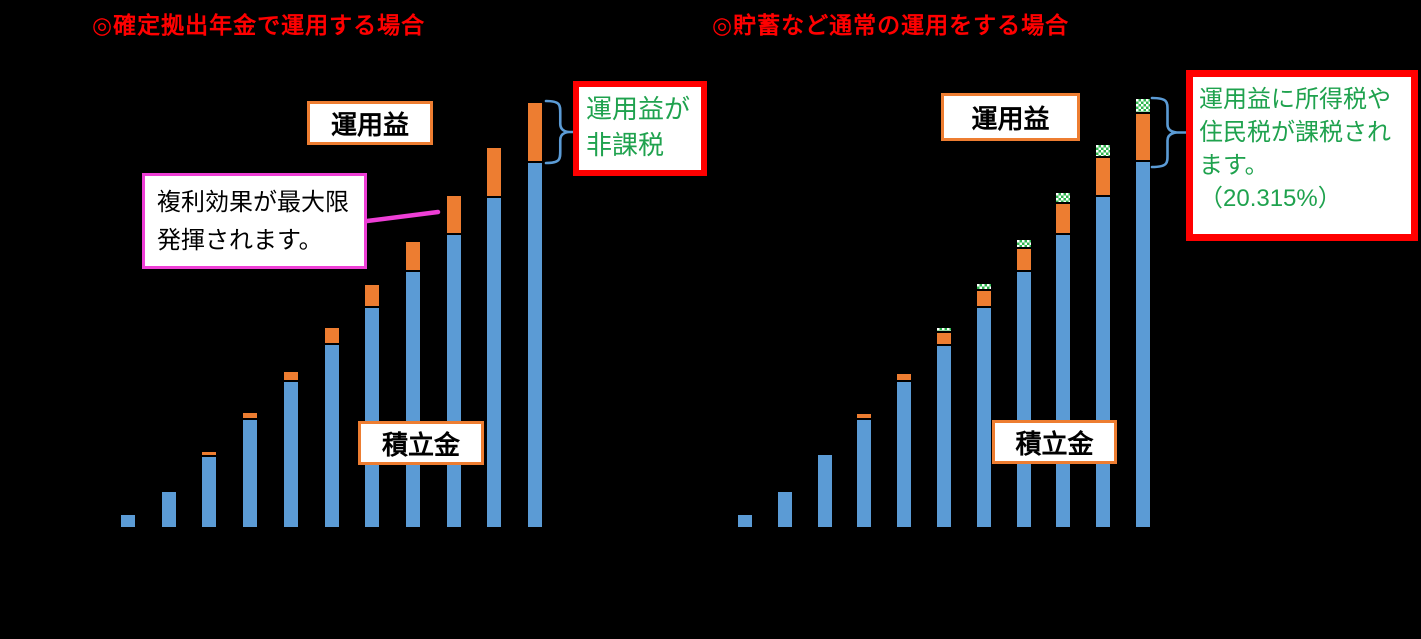  Describe the element at coordinates (1234, 165) in the screenshot. I see `taxed-note-line3: ます。` at that location.